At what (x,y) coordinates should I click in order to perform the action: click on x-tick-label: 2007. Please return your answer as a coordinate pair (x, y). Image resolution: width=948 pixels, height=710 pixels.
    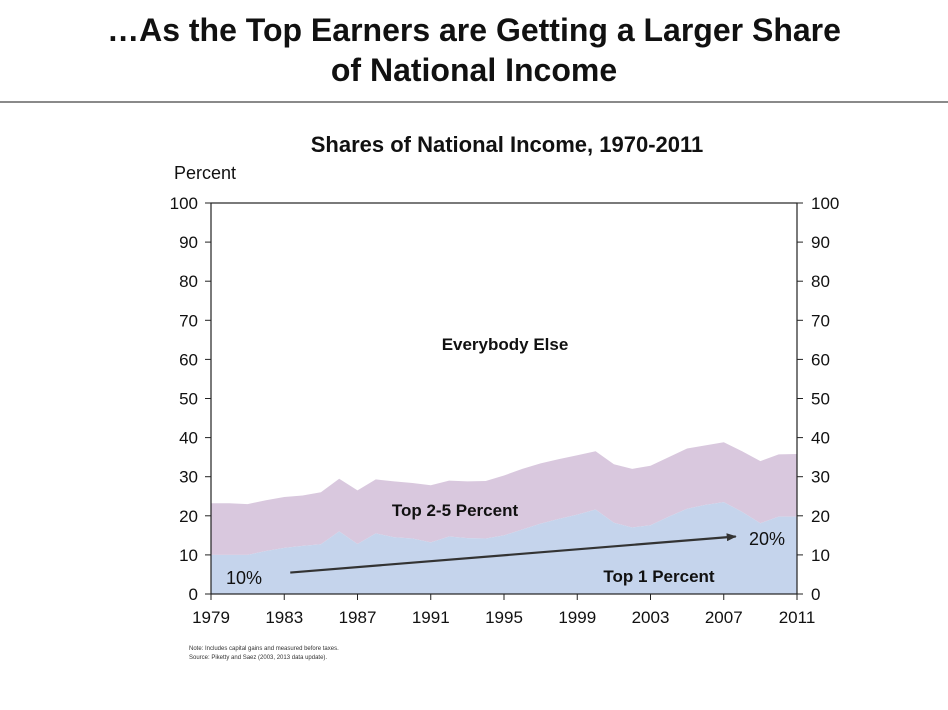
    Looking at the image, I should click on (724, 617).